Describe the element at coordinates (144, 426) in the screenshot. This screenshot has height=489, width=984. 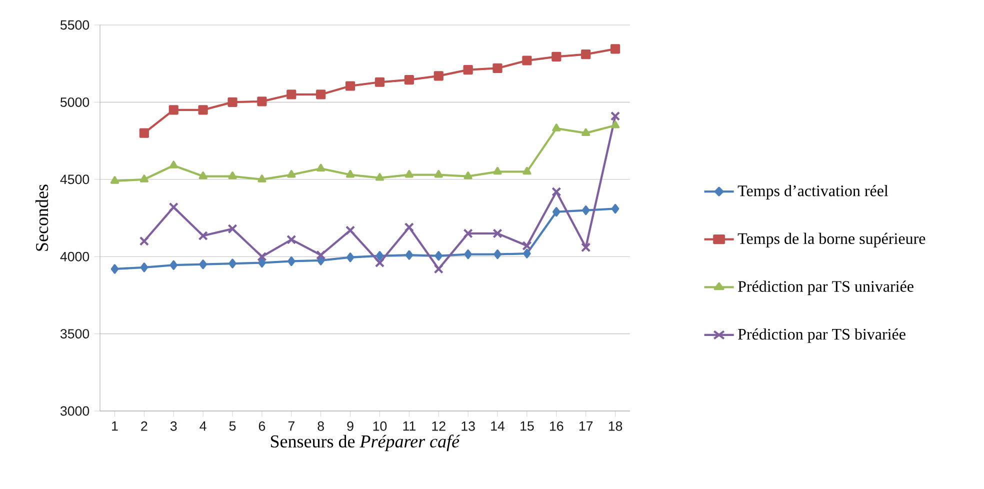
I see `x-tick-label: 2` at that location.